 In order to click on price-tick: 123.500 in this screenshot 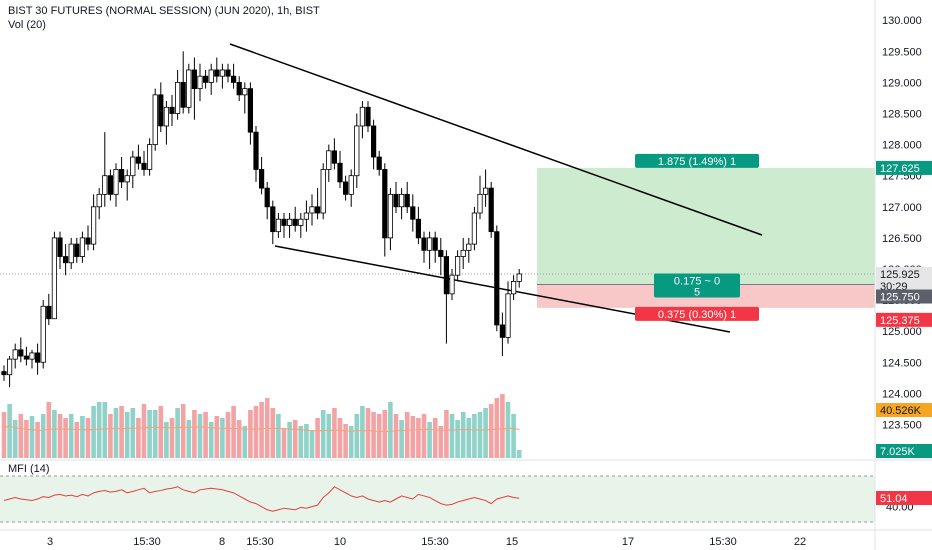, I will do `click(902, 425)`.